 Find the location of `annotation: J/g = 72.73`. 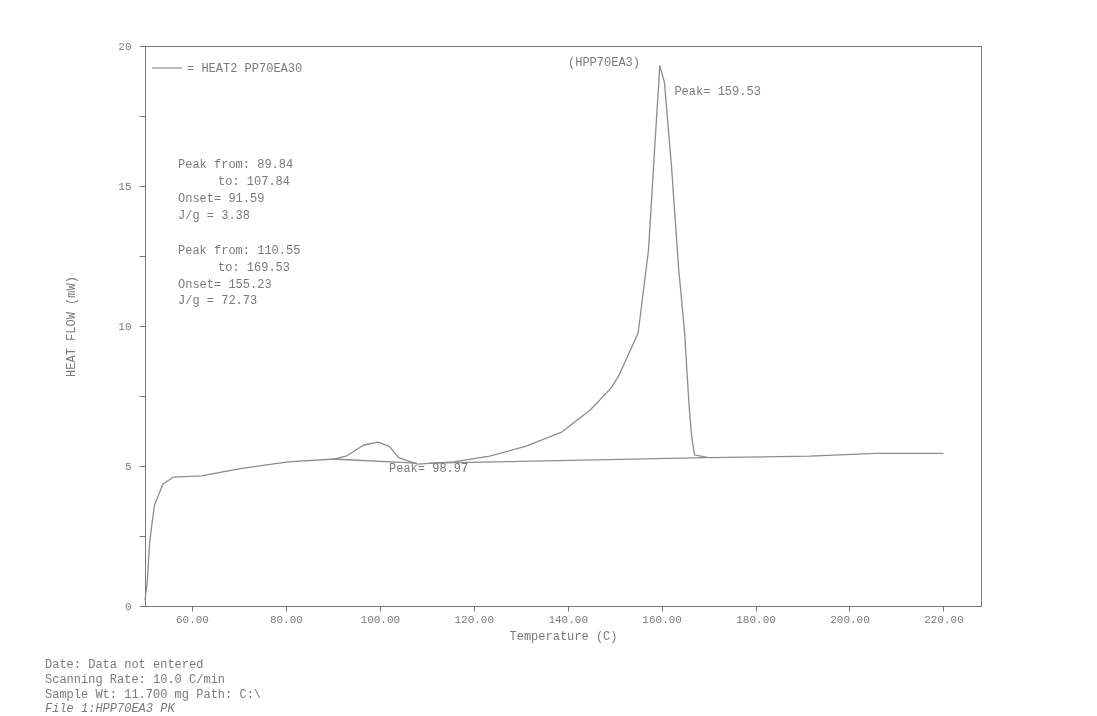

annotation: J/g = 72.73 is located at coordinates (218, 301).